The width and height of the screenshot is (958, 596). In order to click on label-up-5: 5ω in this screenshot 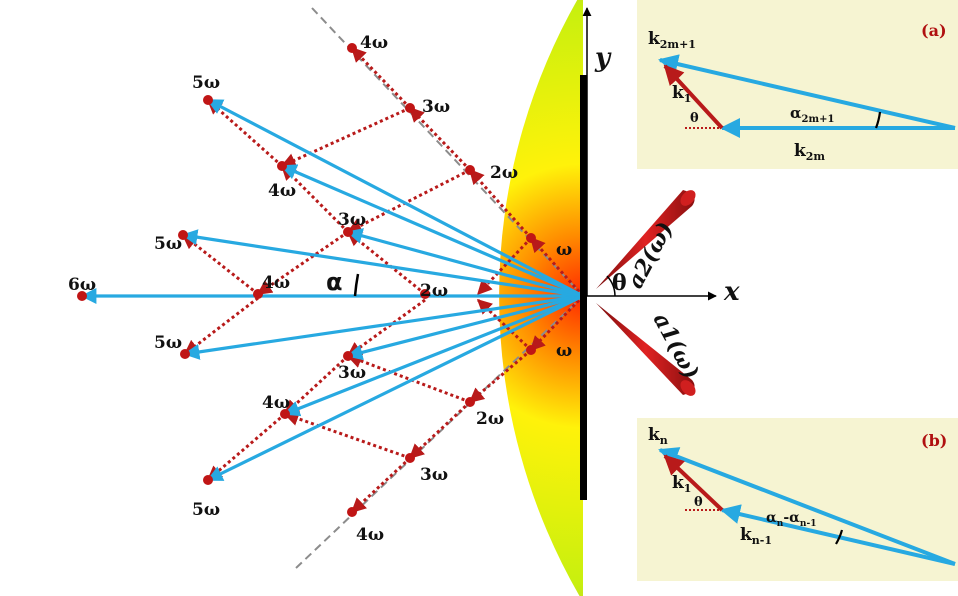, I will do `click(206, 83)`.